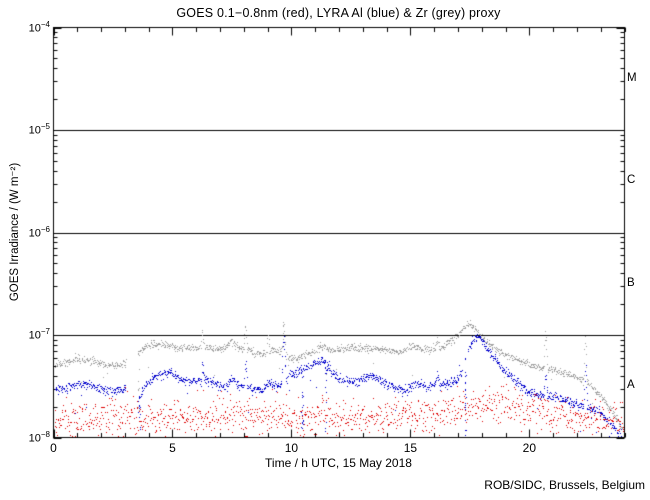 The height and width of the screenshot is (500, 650). What do you see at coordinates (39, 129) in the screenshot?
I see `y-tick-label: 10⁻⁵` at bounding box center [39, 129].